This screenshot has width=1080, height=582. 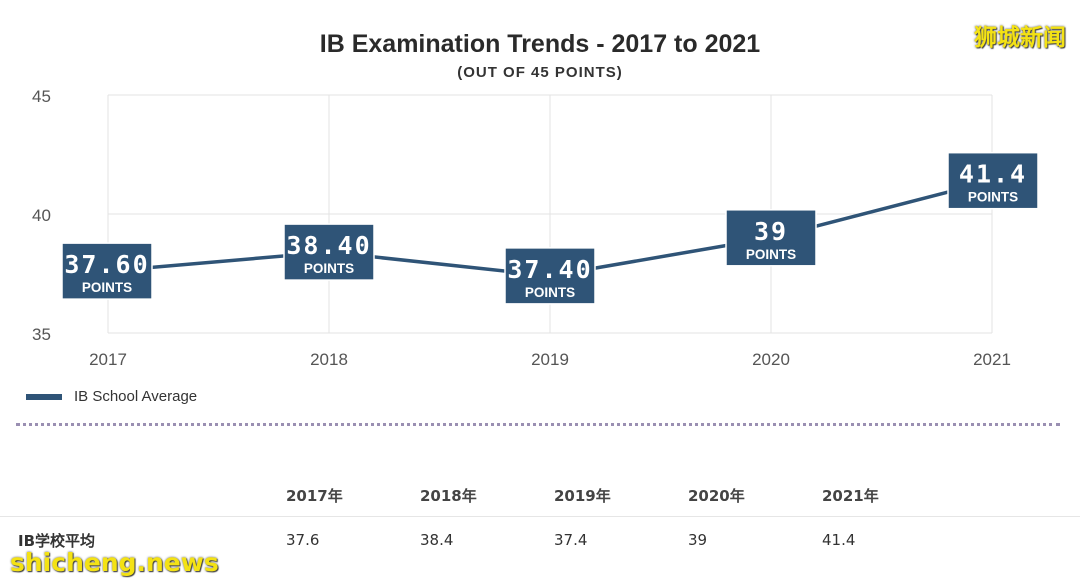 I want to click on watermark-logo-top: 狮城新闻, so click(x=1020, y=38).